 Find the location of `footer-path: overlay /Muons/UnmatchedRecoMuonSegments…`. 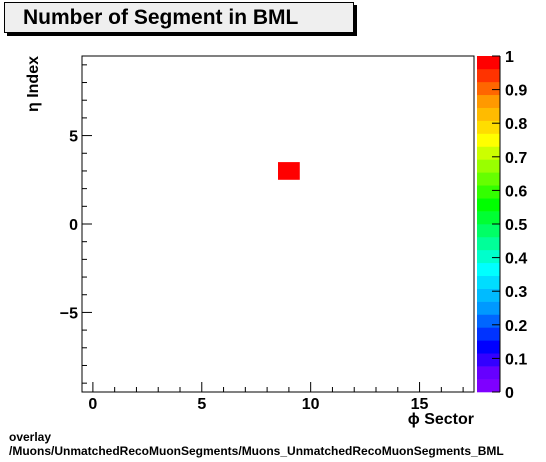

footer-path: overlay /Muons/UnmatchedRecoMuonSegments… is located at coordinates (256, 444).